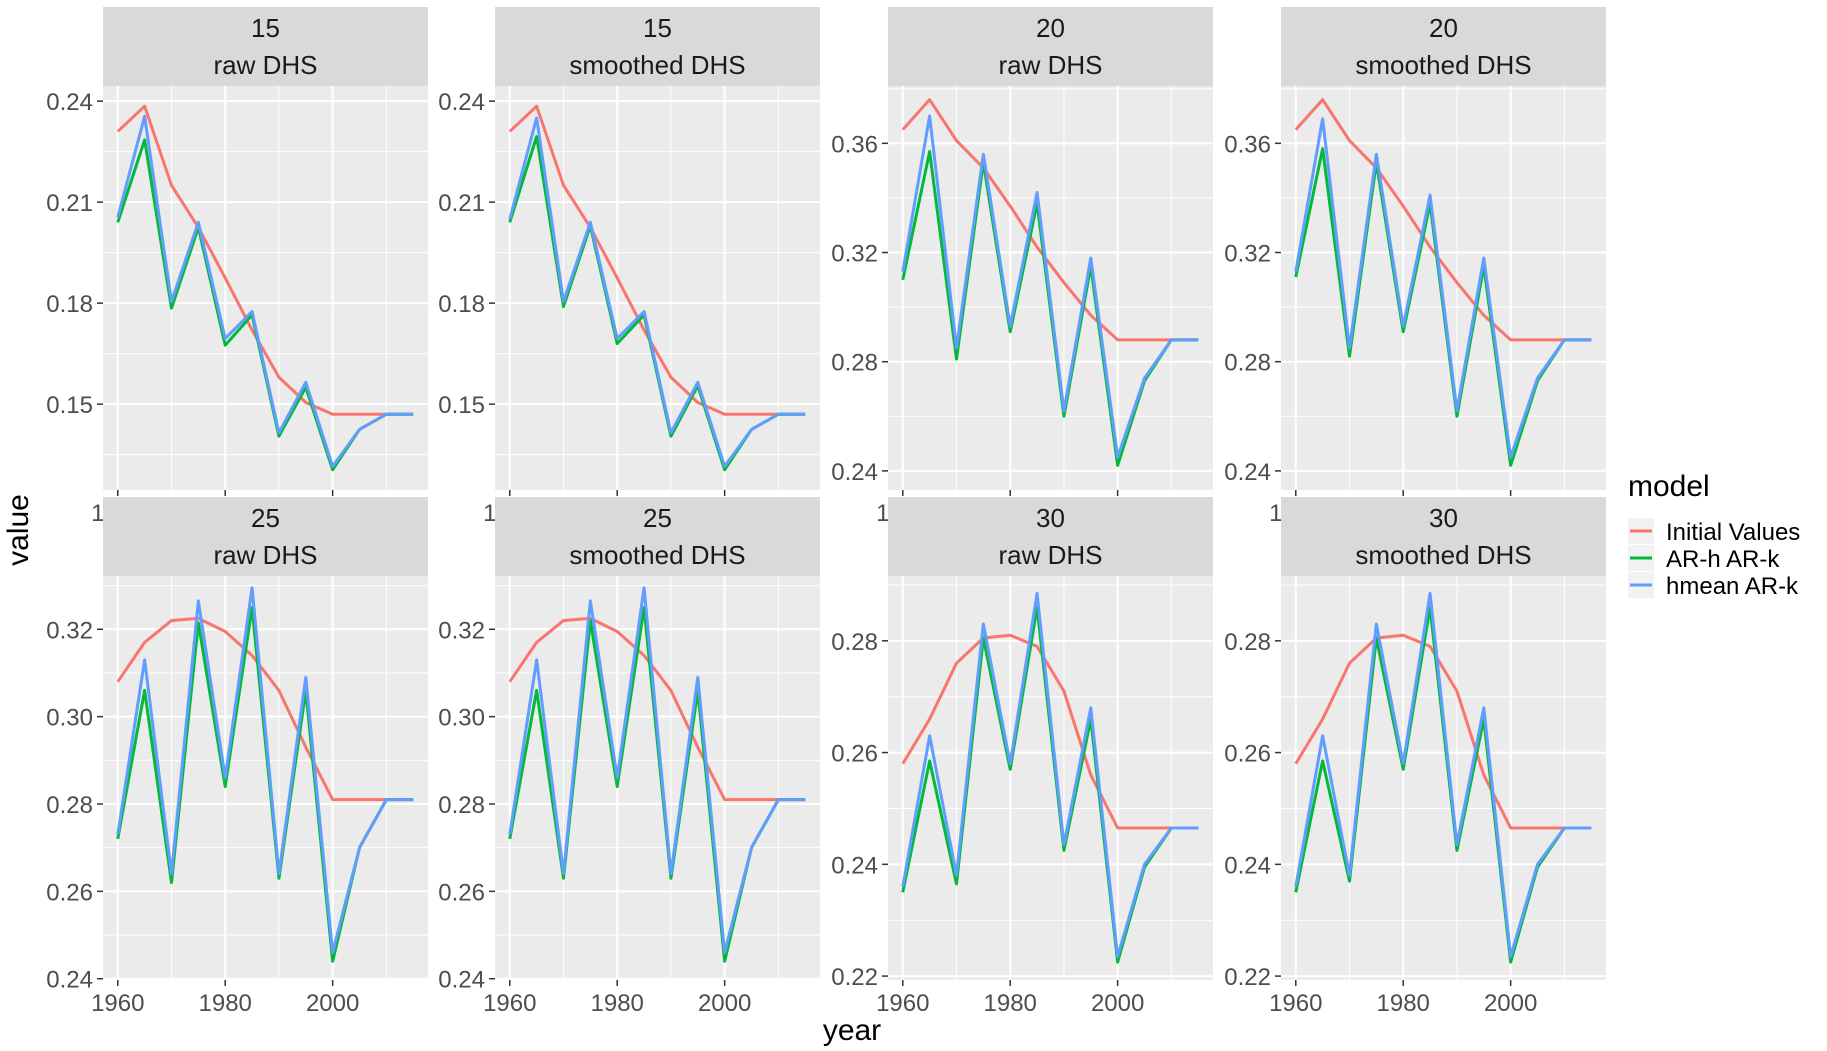 The image size is (1827, 1051). What do you see at coordinates (1733, 532) in the screenshot?
I see `legend-label: Initial Values` at bounding box center [1733, 532].